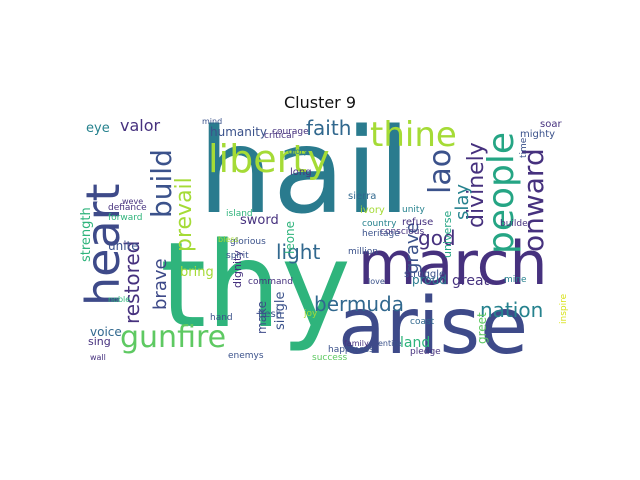  Describe the element at coordinates (98, 357) in the screenshot. I see `word-wall: wall` at that location.